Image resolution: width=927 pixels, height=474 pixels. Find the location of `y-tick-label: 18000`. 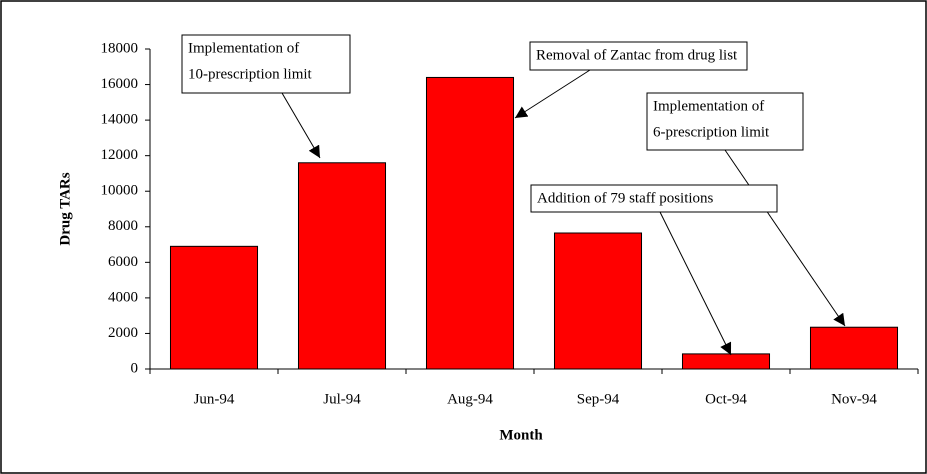

y-tick-label: 18000 is located at coordinates (120, 48).